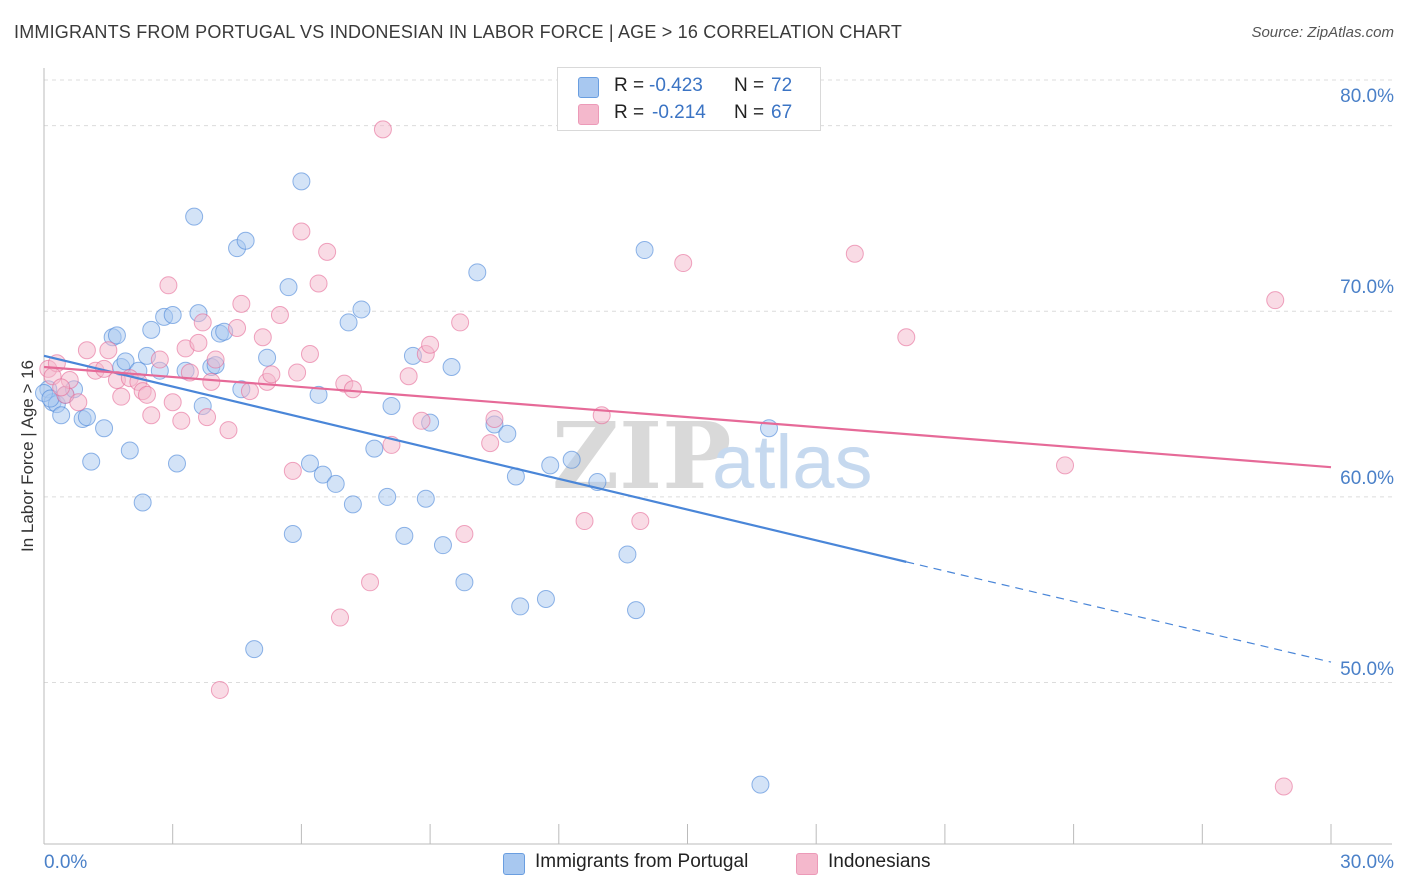 The height and width of the screenshot is (892, 1406). What do you see at coordinates (1367, 669) in the screenshot?
I see `y-tick-label-50: 50.0%` at bounding box center [1367, 669].